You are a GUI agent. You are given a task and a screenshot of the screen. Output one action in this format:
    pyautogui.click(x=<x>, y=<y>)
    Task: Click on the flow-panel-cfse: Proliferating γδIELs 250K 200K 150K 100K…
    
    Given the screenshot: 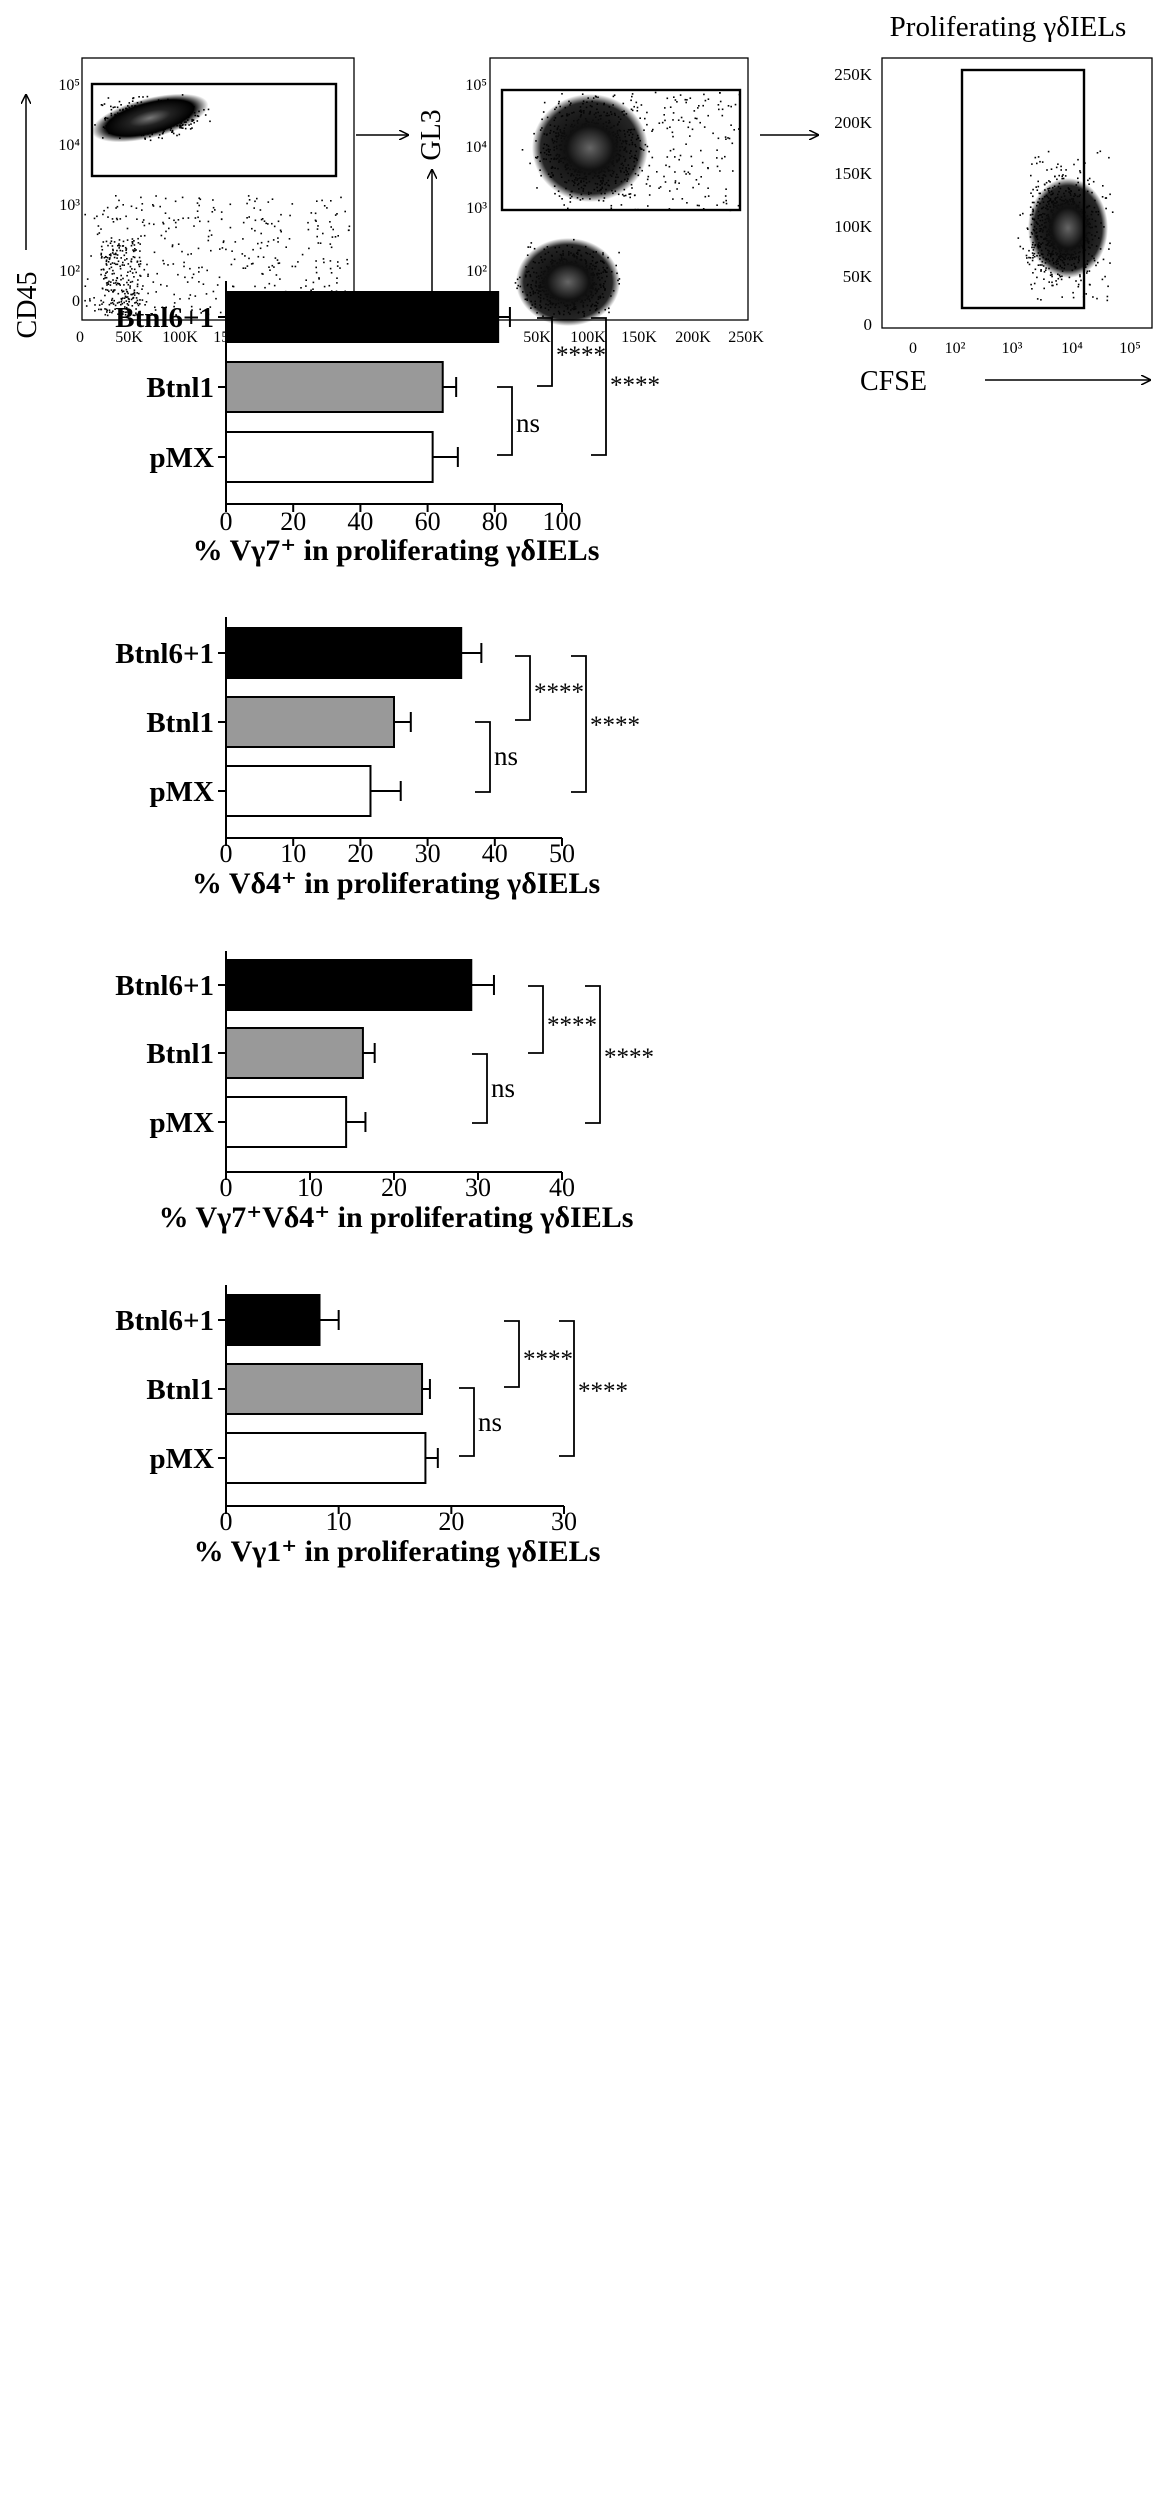 What is the action you would take?
    pyautogui.click(x=993, y=204)
    